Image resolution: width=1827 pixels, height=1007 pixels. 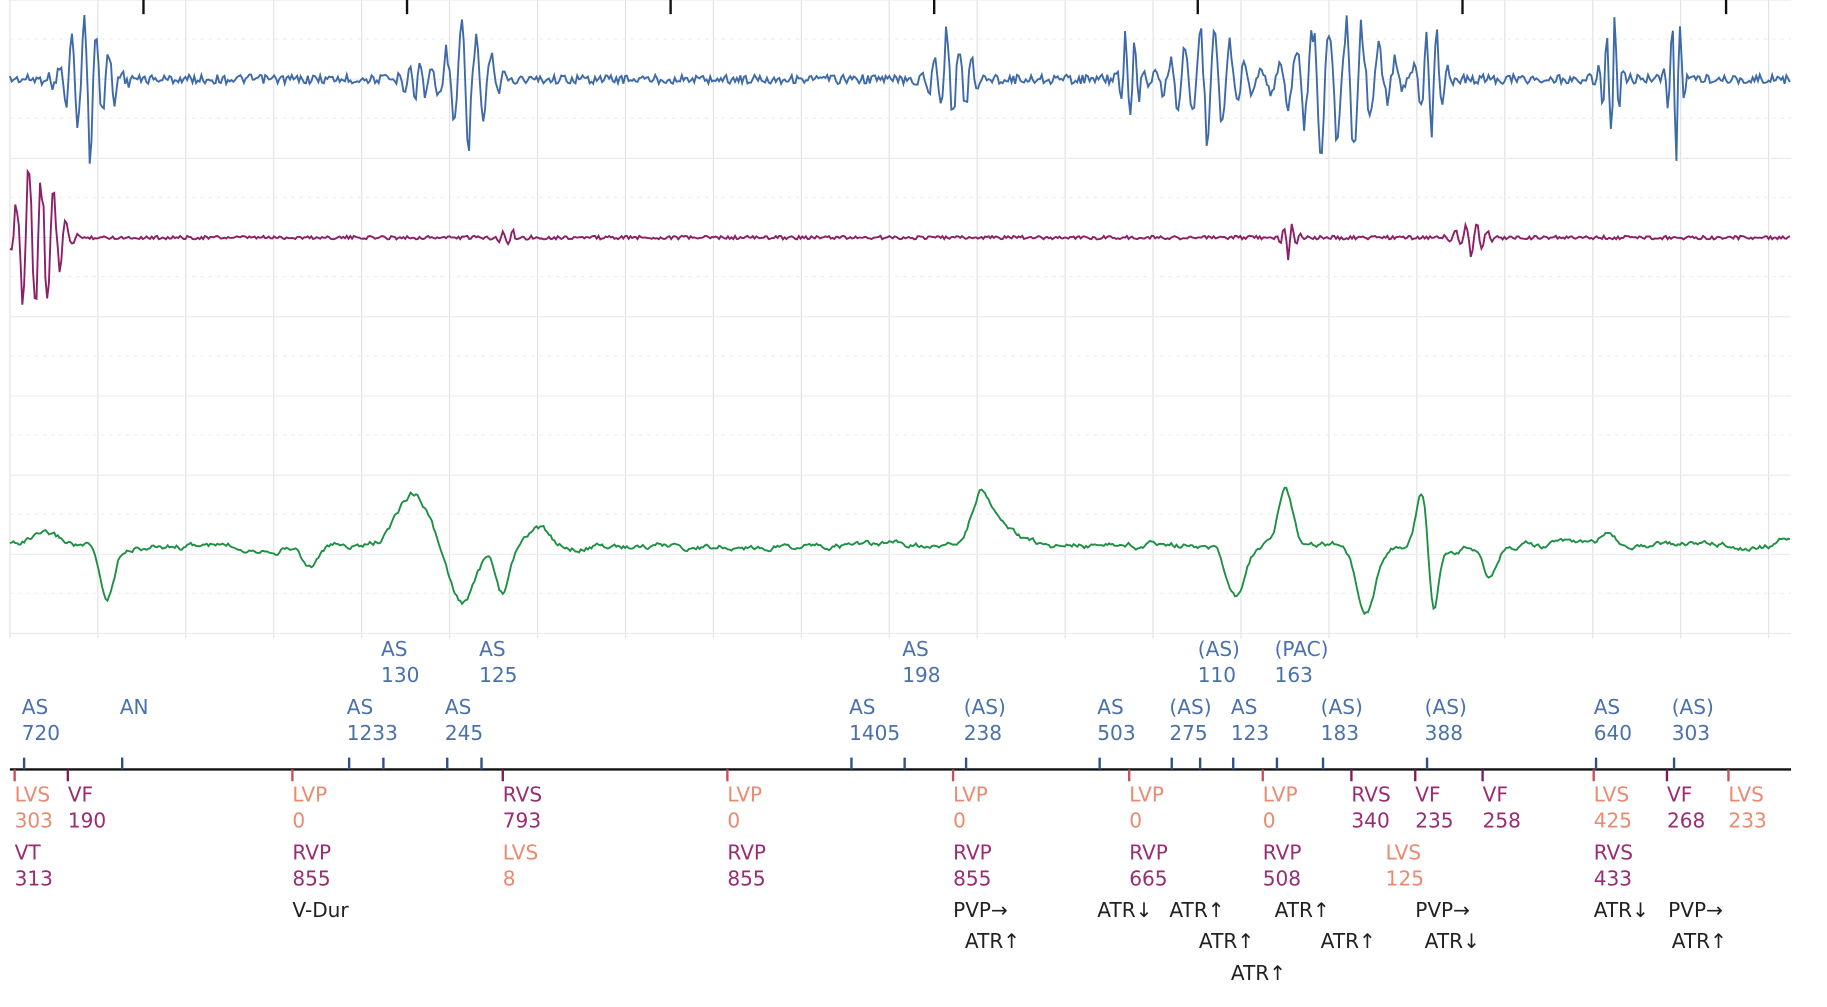 What do you see at coordinates (1613, 878) in the screenshot?
I see `ventricular-marker-value: 433` at bounding box center [1613, 878].